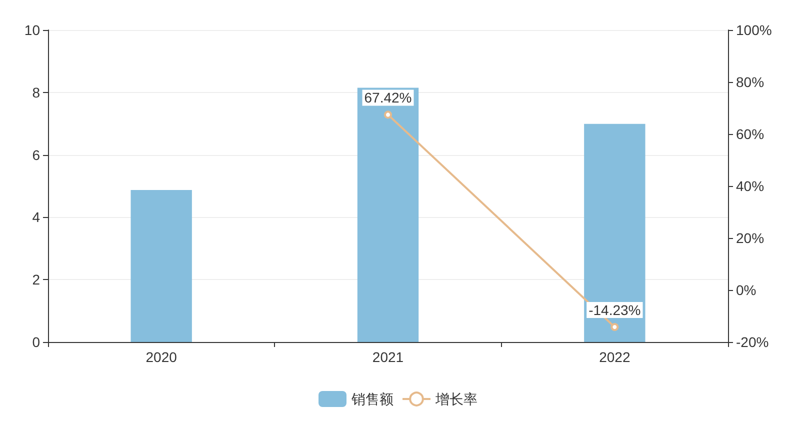 This screenshot has height=430, width=797. Describe the element at coordinates (36, 342) in the screenshot. I see `y-tick-label: 0` at that location.